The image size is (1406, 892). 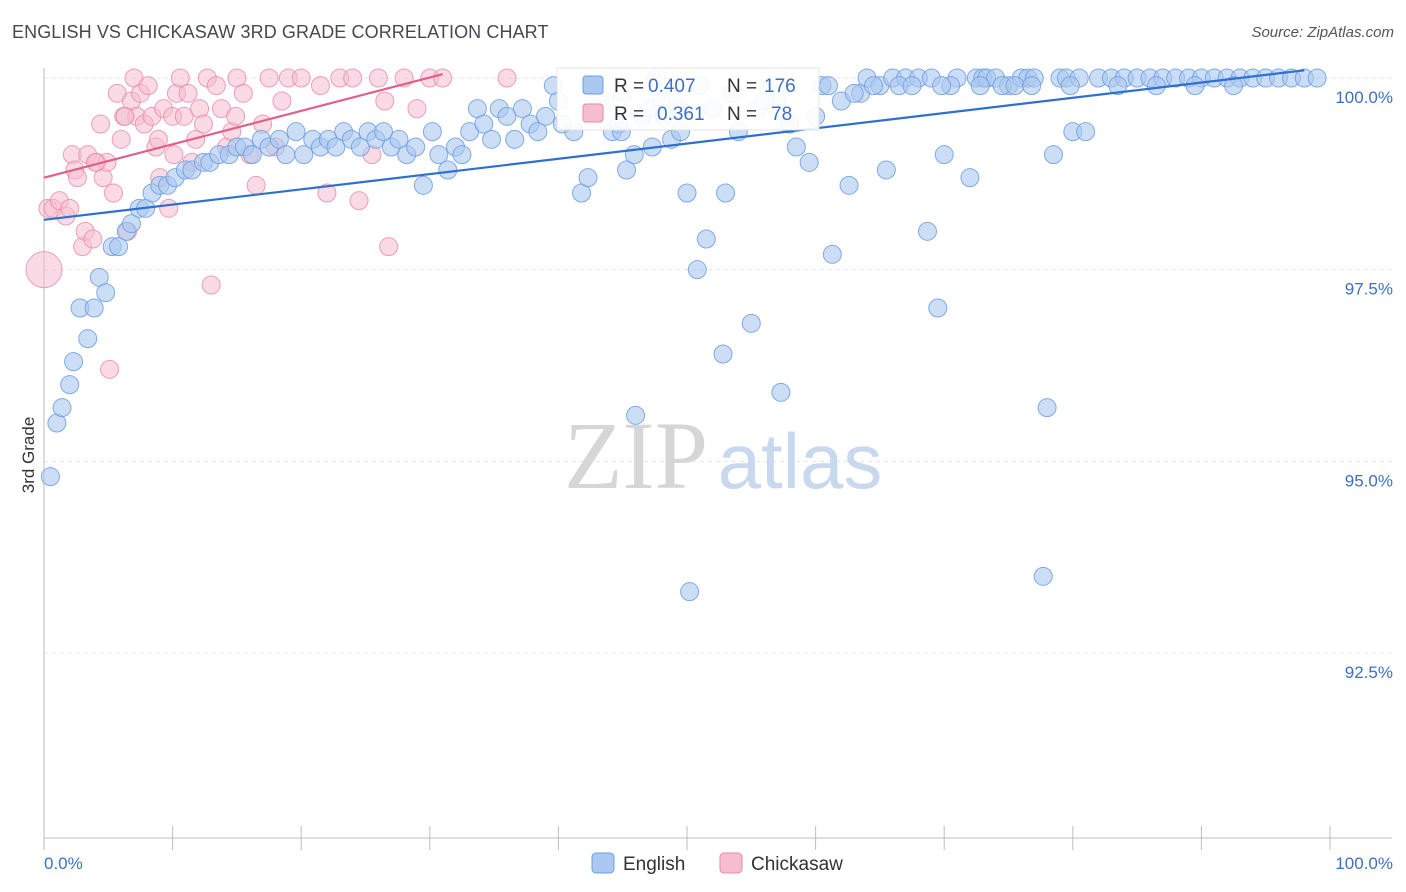 What do you see at coordinates (672, 86) in the screenshot?
I see `english-r-value: 0.407` at bounding box center [672, 86].